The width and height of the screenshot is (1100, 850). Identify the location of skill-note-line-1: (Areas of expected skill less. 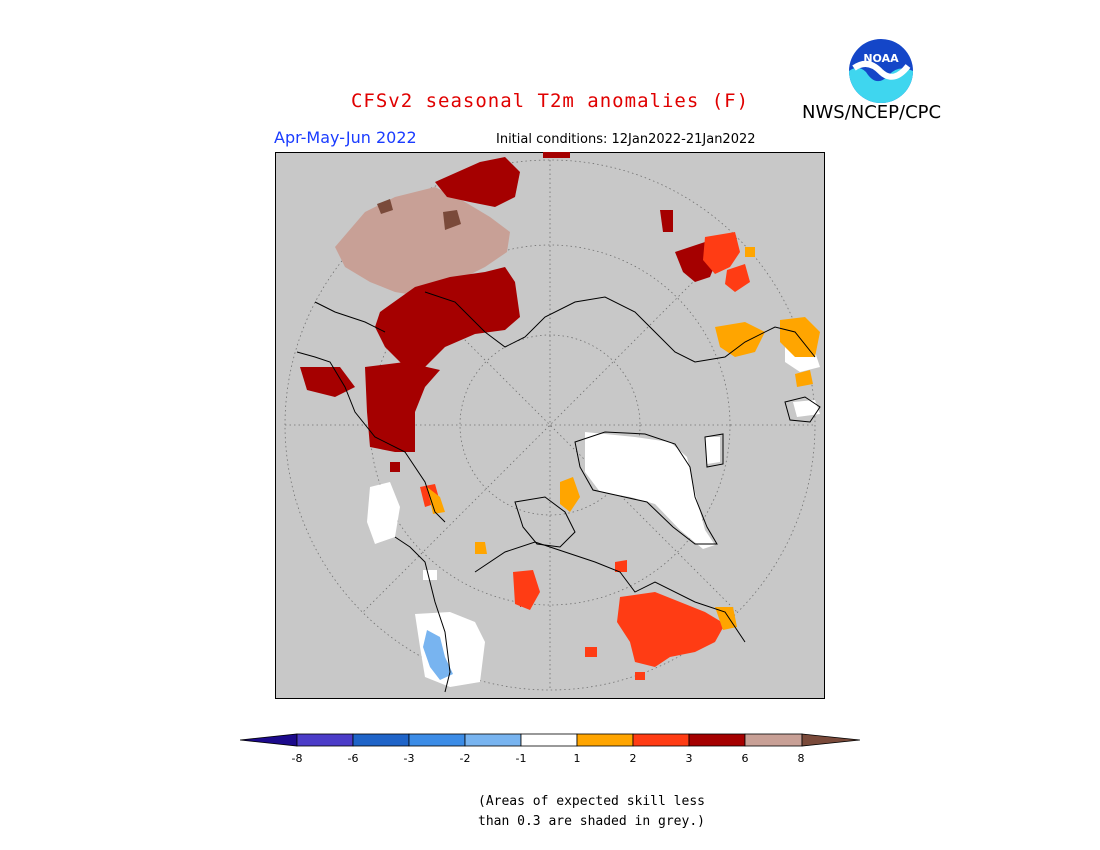
(591, 801).